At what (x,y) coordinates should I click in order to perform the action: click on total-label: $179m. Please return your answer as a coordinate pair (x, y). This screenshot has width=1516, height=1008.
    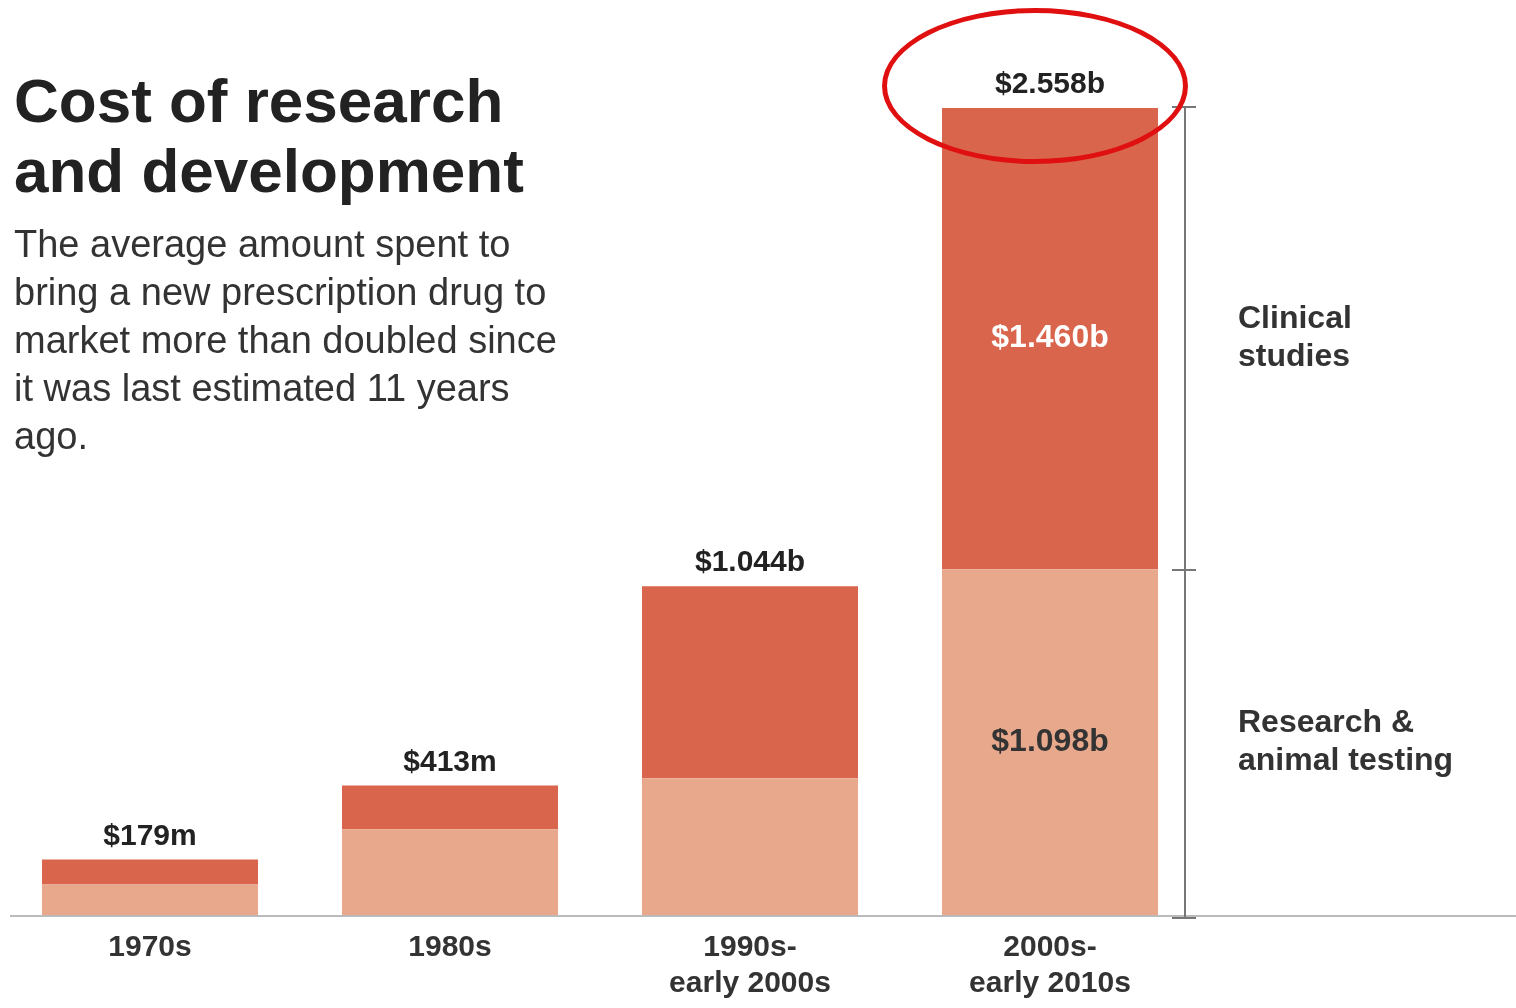
    Looking at the image, I should click on (150, 834).